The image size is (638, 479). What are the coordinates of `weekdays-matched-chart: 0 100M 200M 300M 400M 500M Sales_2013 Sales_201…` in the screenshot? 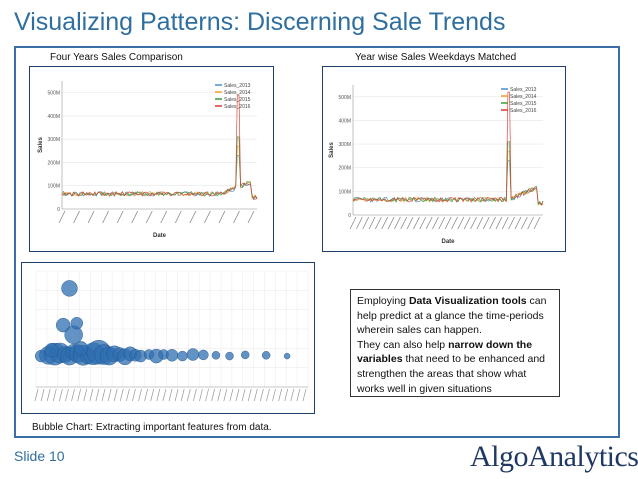 It's located at (444, 159).